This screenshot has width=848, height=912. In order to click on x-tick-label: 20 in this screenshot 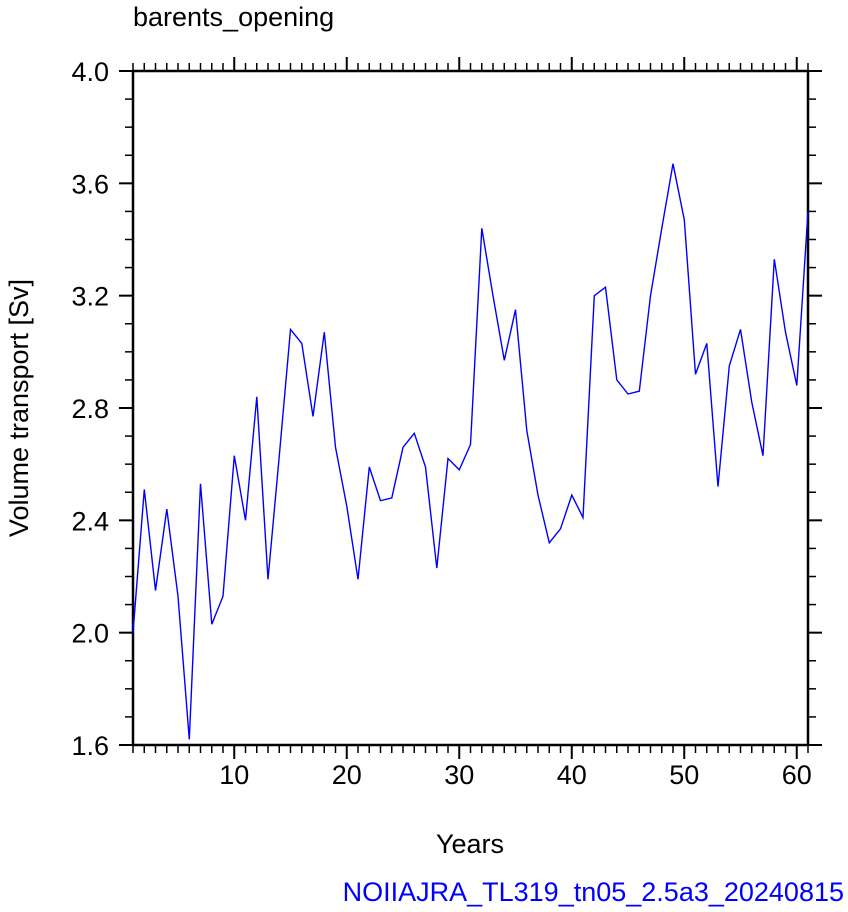, I will do `click(347, 775)`.